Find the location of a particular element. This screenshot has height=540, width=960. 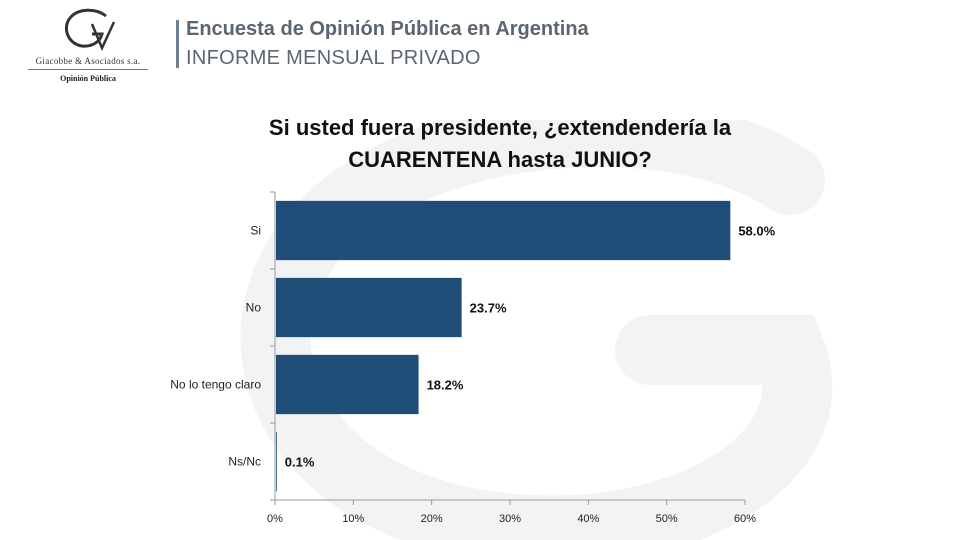

x-tick-label: 10% is located at coordinates (353, 519).